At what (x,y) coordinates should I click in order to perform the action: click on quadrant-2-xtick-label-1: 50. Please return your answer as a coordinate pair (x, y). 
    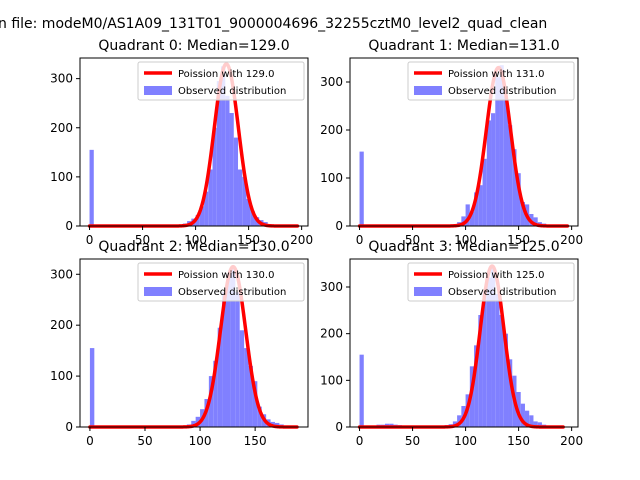
    Looking at the image, I should click on (144, 441).